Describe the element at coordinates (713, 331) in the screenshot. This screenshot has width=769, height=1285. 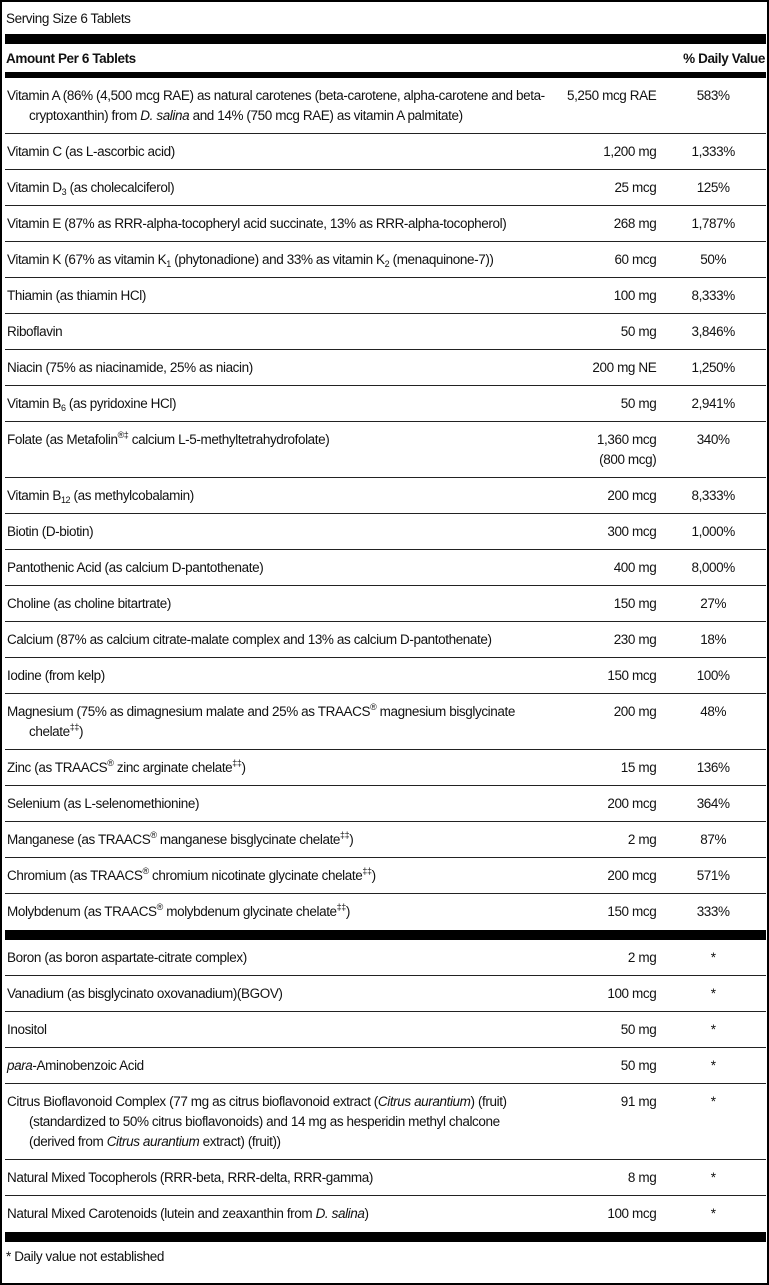
I see `daily-value: 3,846%` at that location.